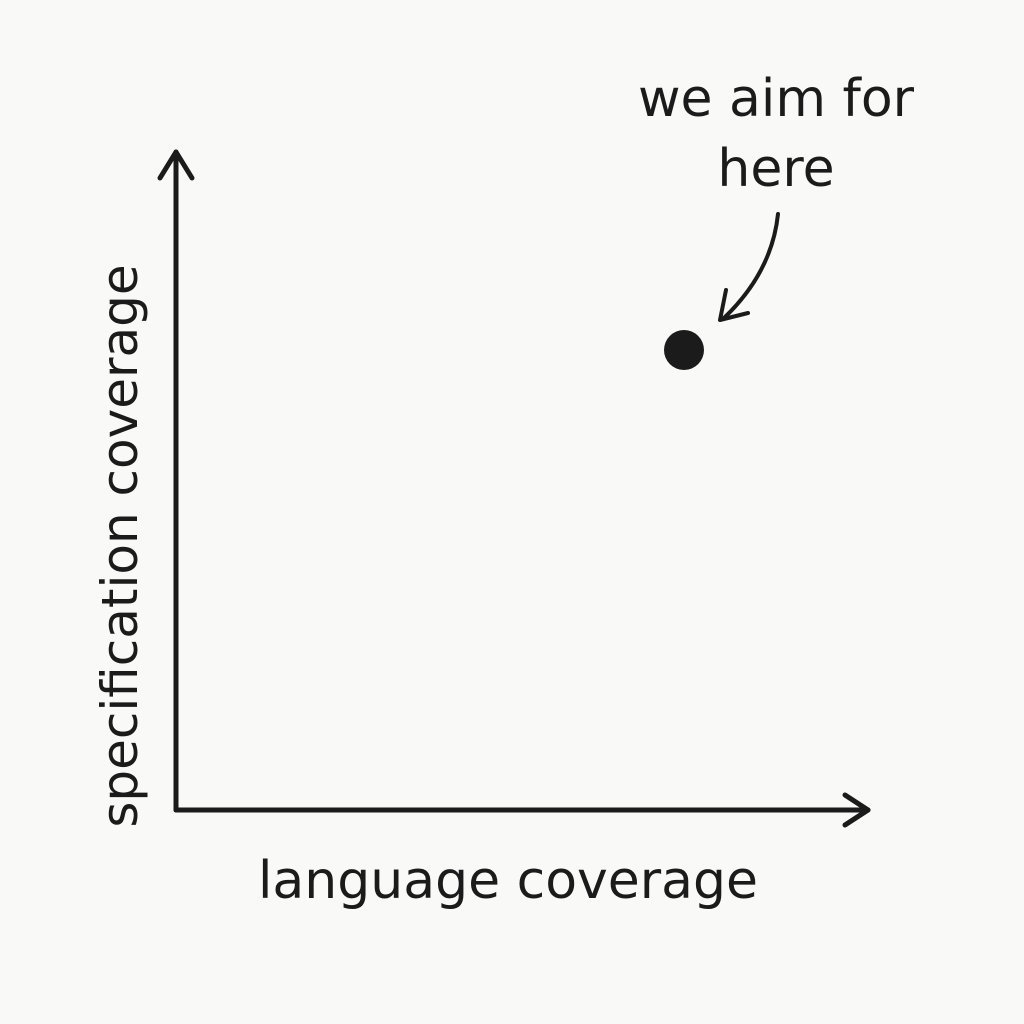 The height and width of the screenshot is (1024, 1024). I want to click on annotation-line-2: here, so click(775, 169).